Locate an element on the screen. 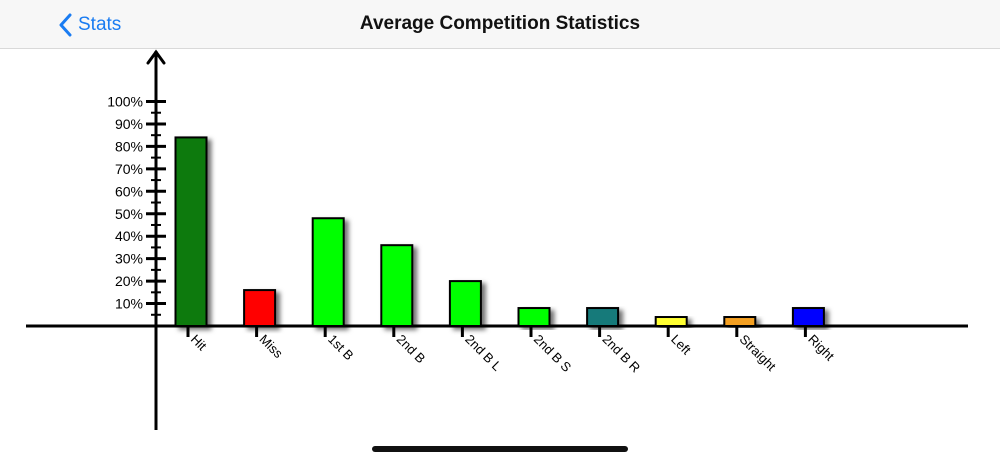 The height and width of the screenshot is (462, 1000). y-tick-label: 20% is located at coordinates (129, 281).